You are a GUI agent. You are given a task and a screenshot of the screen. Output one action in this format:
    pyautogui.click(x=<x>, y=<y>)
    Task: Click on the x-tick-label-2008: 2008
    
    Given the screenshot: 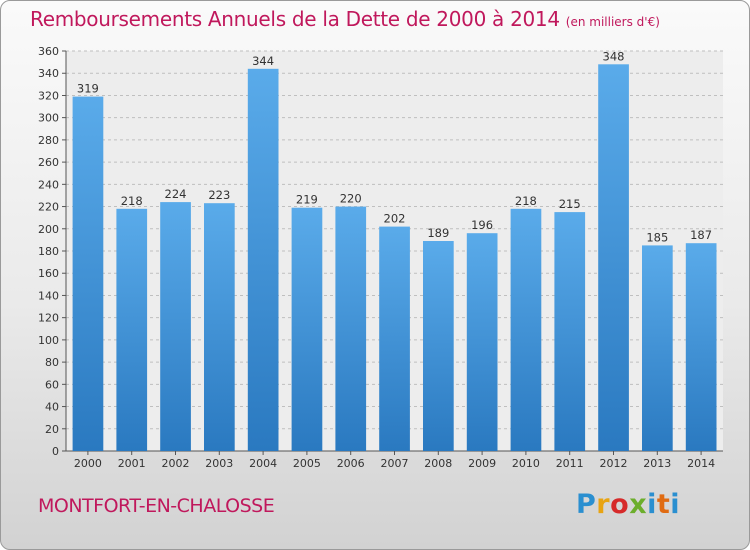 What is the action you would take?
    pyautogui.click(x=438, y=463)
    